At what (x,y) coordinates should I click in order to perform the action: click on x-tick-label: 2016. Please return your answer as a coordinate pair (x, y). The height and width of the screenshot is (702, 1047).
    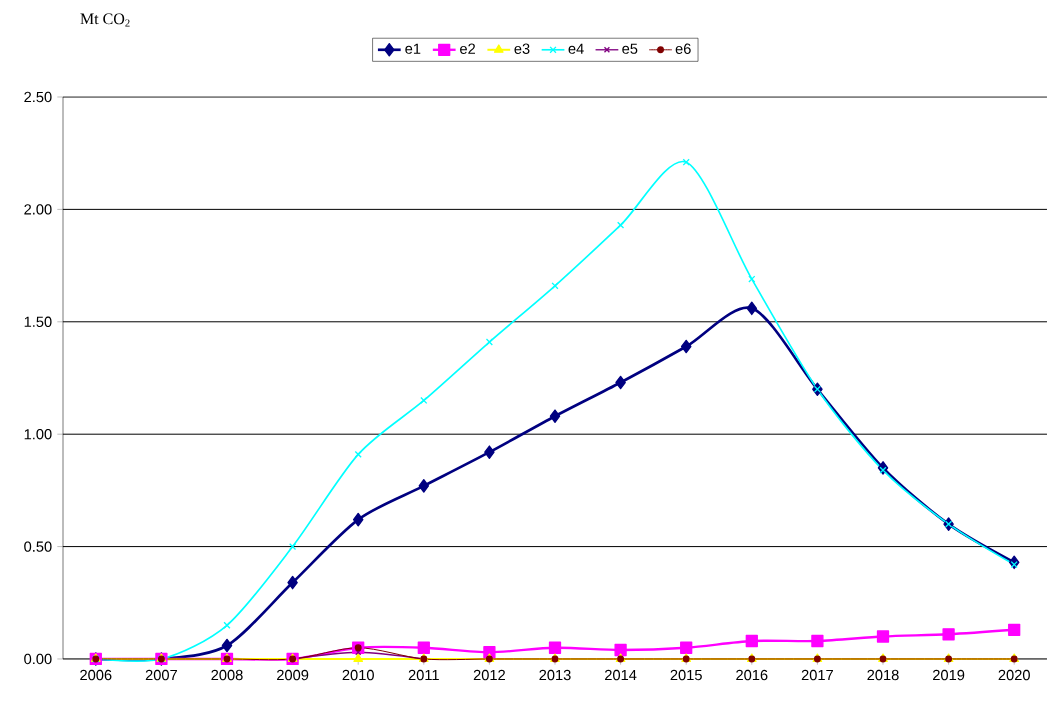
    Looking at the image, I should click on (752, 675).